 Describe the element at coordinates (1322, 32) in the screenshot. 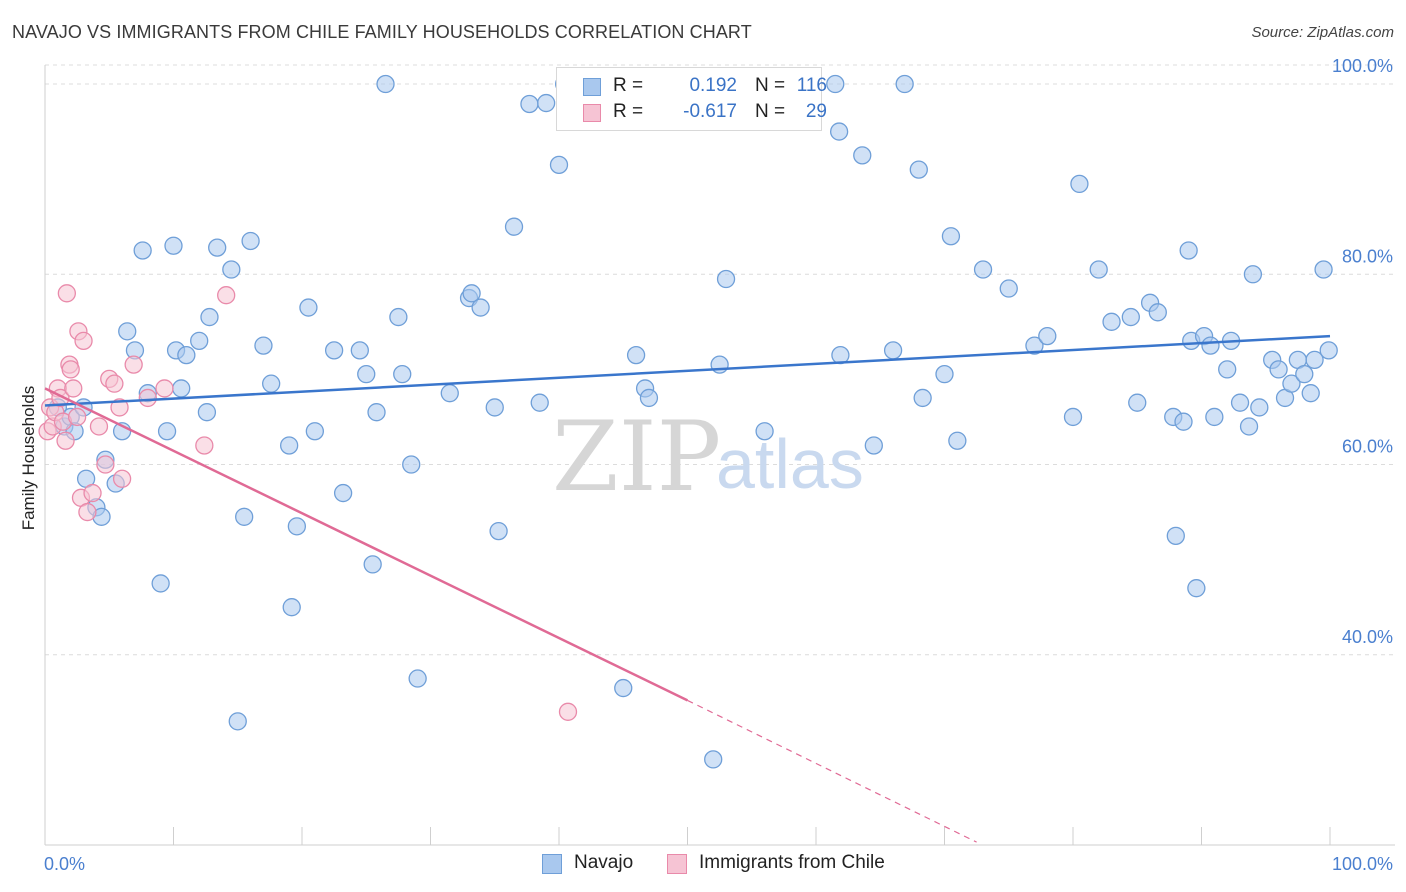

I see `source-credit: Source: ZipAtlas.com` at that location.